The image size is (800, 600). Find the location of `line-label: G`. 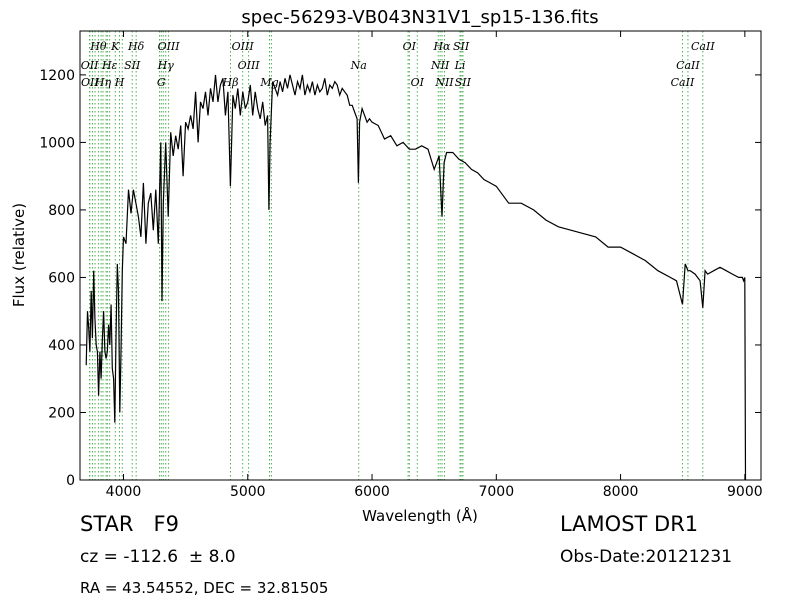

line-label: G is located at coordinates (161, 82).